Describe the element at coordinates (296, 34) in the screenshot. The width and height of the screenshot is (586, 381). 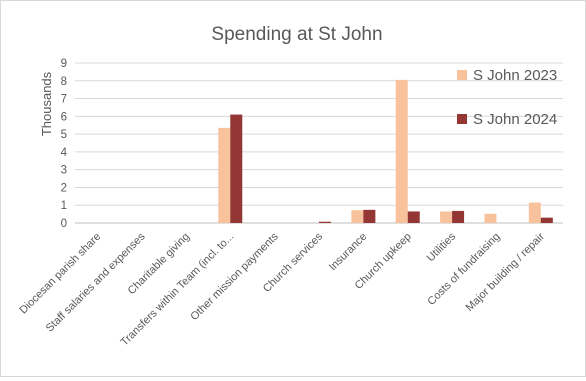
I see `chart-title: Spending at St John` at that location.